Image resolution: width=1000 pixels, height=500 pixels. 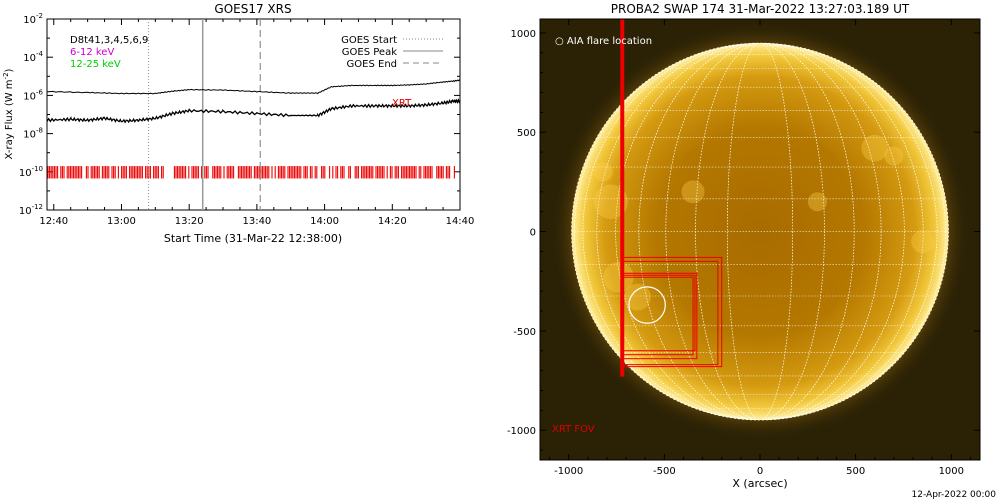 I want to click on right-x-tick-label: 500, so click(x=855, y=471).